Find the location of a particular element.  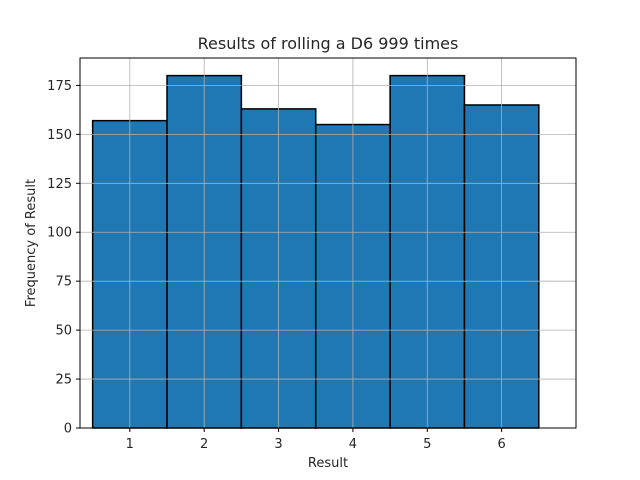

x-tick-label: 1 is located at coordinates (130, 444).